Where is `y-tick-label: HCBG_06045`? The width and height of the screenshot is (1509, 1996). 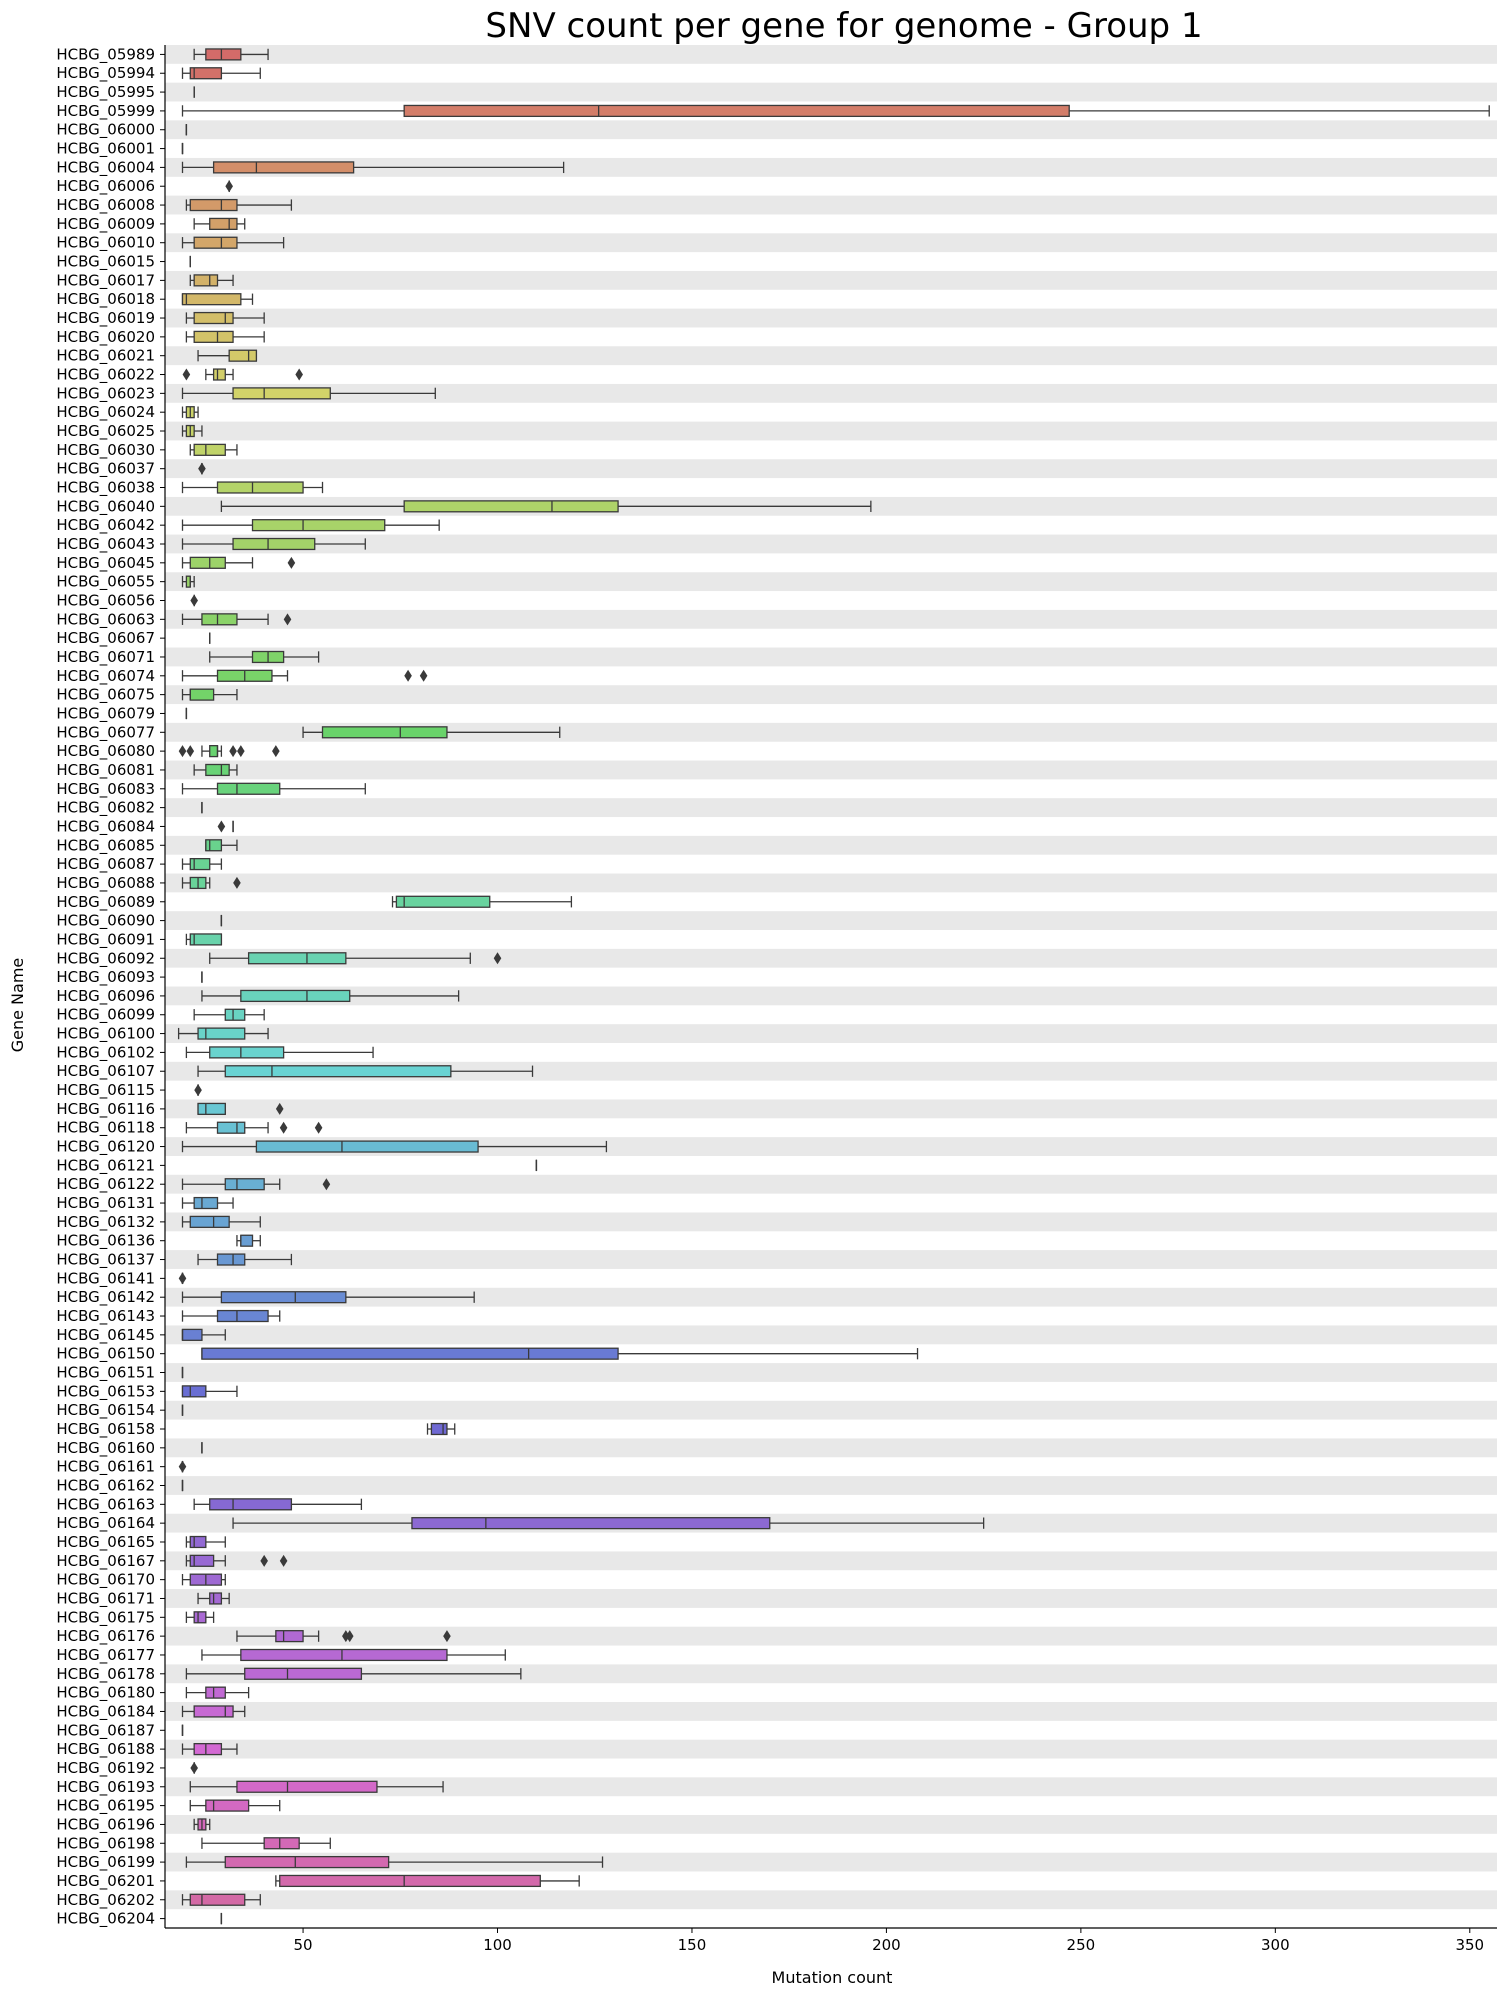
y-tick-label: HCBG_06045 is located at coordinates (105, 563).